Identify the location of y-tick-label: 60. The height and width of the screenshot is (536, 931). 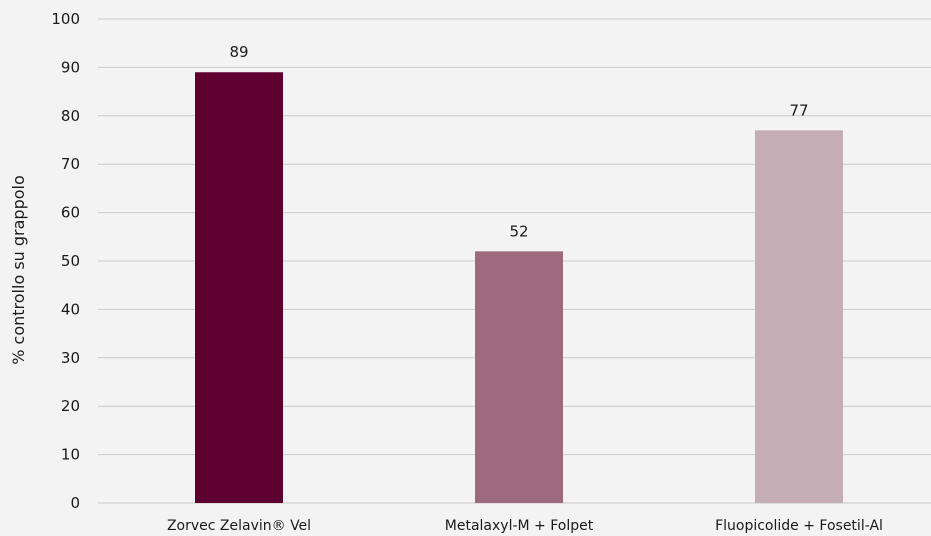
(70, 213).